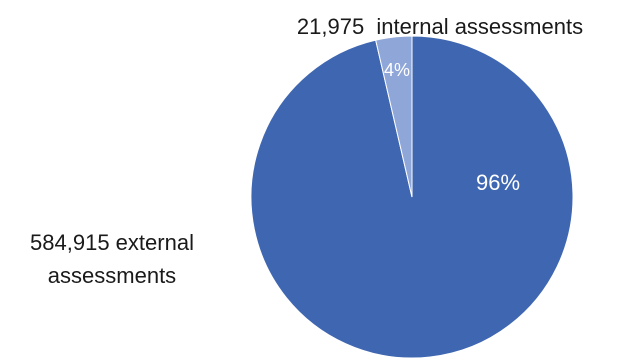 The height and width of the screenshot is (363, 619). What do you see at coordinates (112, 275) in the screenshot?
I see `slice-category-label-external-line2: assessments` at bounding box center [112, 275].